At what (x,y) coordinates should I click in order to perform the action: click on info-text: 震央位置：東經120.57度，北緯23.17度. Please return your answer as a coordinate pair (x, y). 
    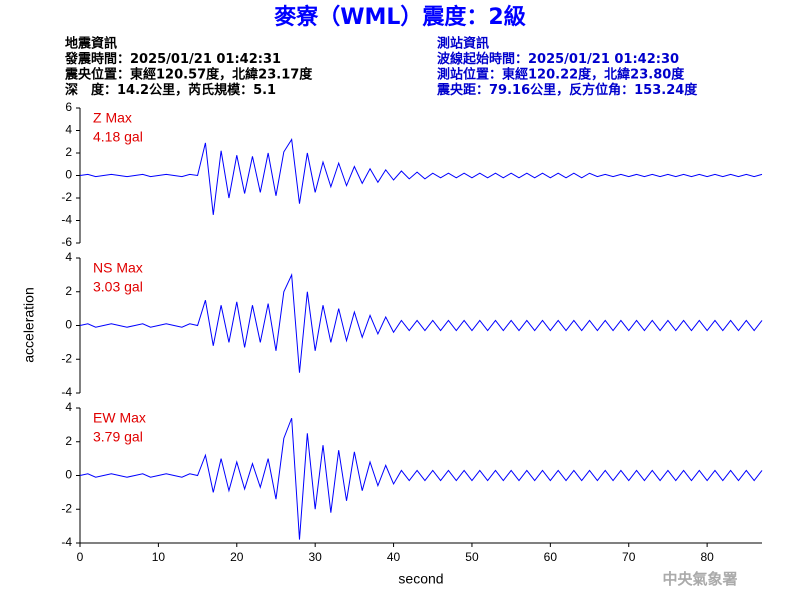
    Looking at the image, I should click on (188, 75).